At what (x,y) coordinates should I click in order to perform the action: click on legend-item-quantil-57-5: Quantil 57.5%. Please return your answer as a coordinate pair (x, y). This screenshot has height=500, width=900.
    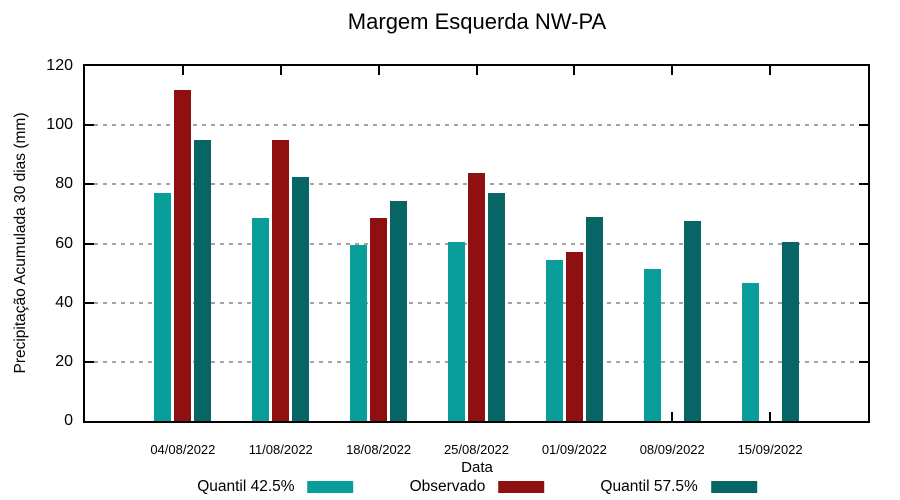
    Looking at the image, I should click on (678, 487).